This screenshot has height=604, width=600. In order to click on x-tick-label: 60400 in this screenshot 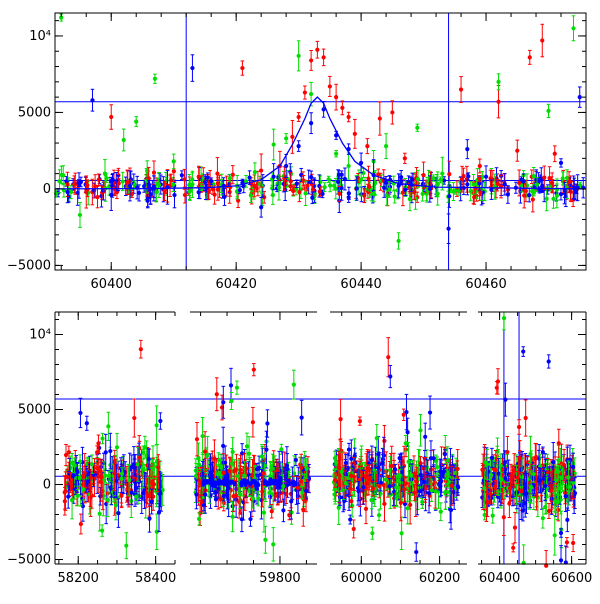, I will do `click(111, 284)`.